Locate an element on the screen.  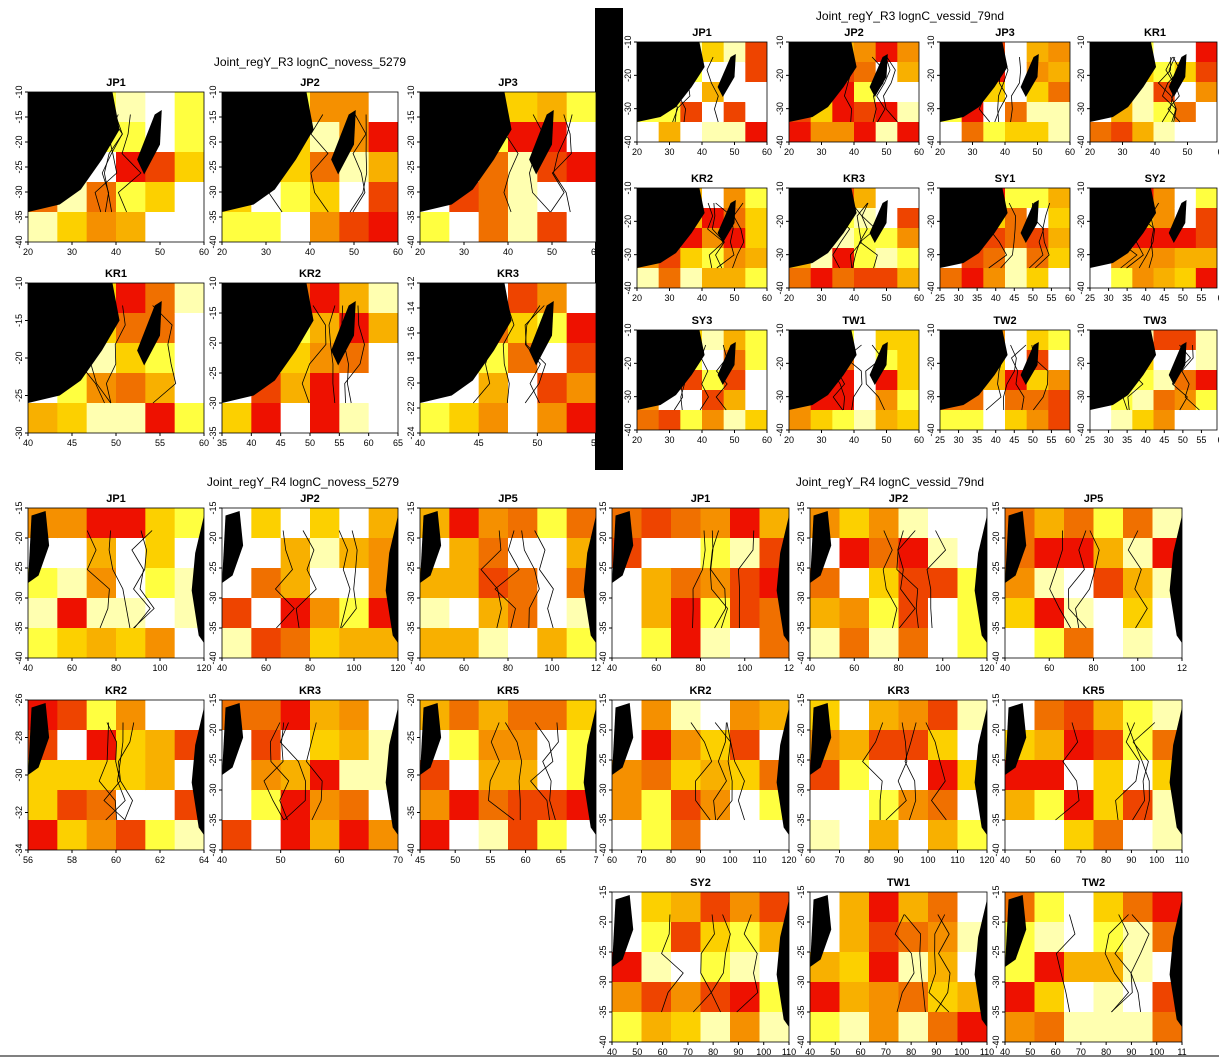
map-panel: TW1 40 50 60 70 80 90 100 110 -15 -20 -25 -30 -35 -40 is located at coordinates (895, 967).